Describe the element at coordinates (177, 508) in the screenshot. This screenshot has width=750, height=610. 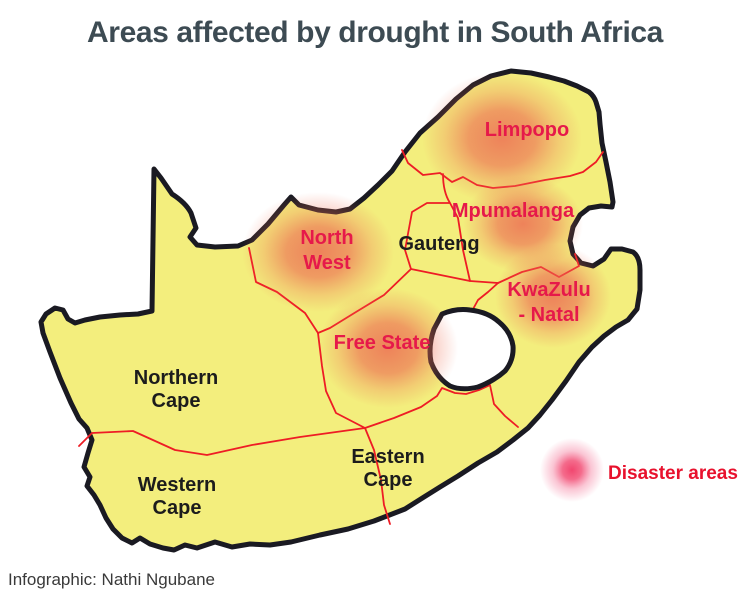
I see `label-western-cape-line2: Cape` at that location.